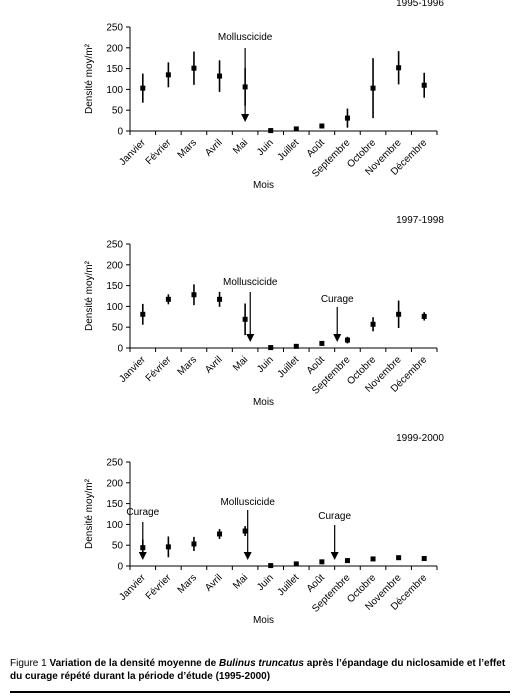 This screenshot has height=697, width=520. Describe the element at coordinates (28, 663) in the screenshot. I see `caption-label: Figure 1` at that location.